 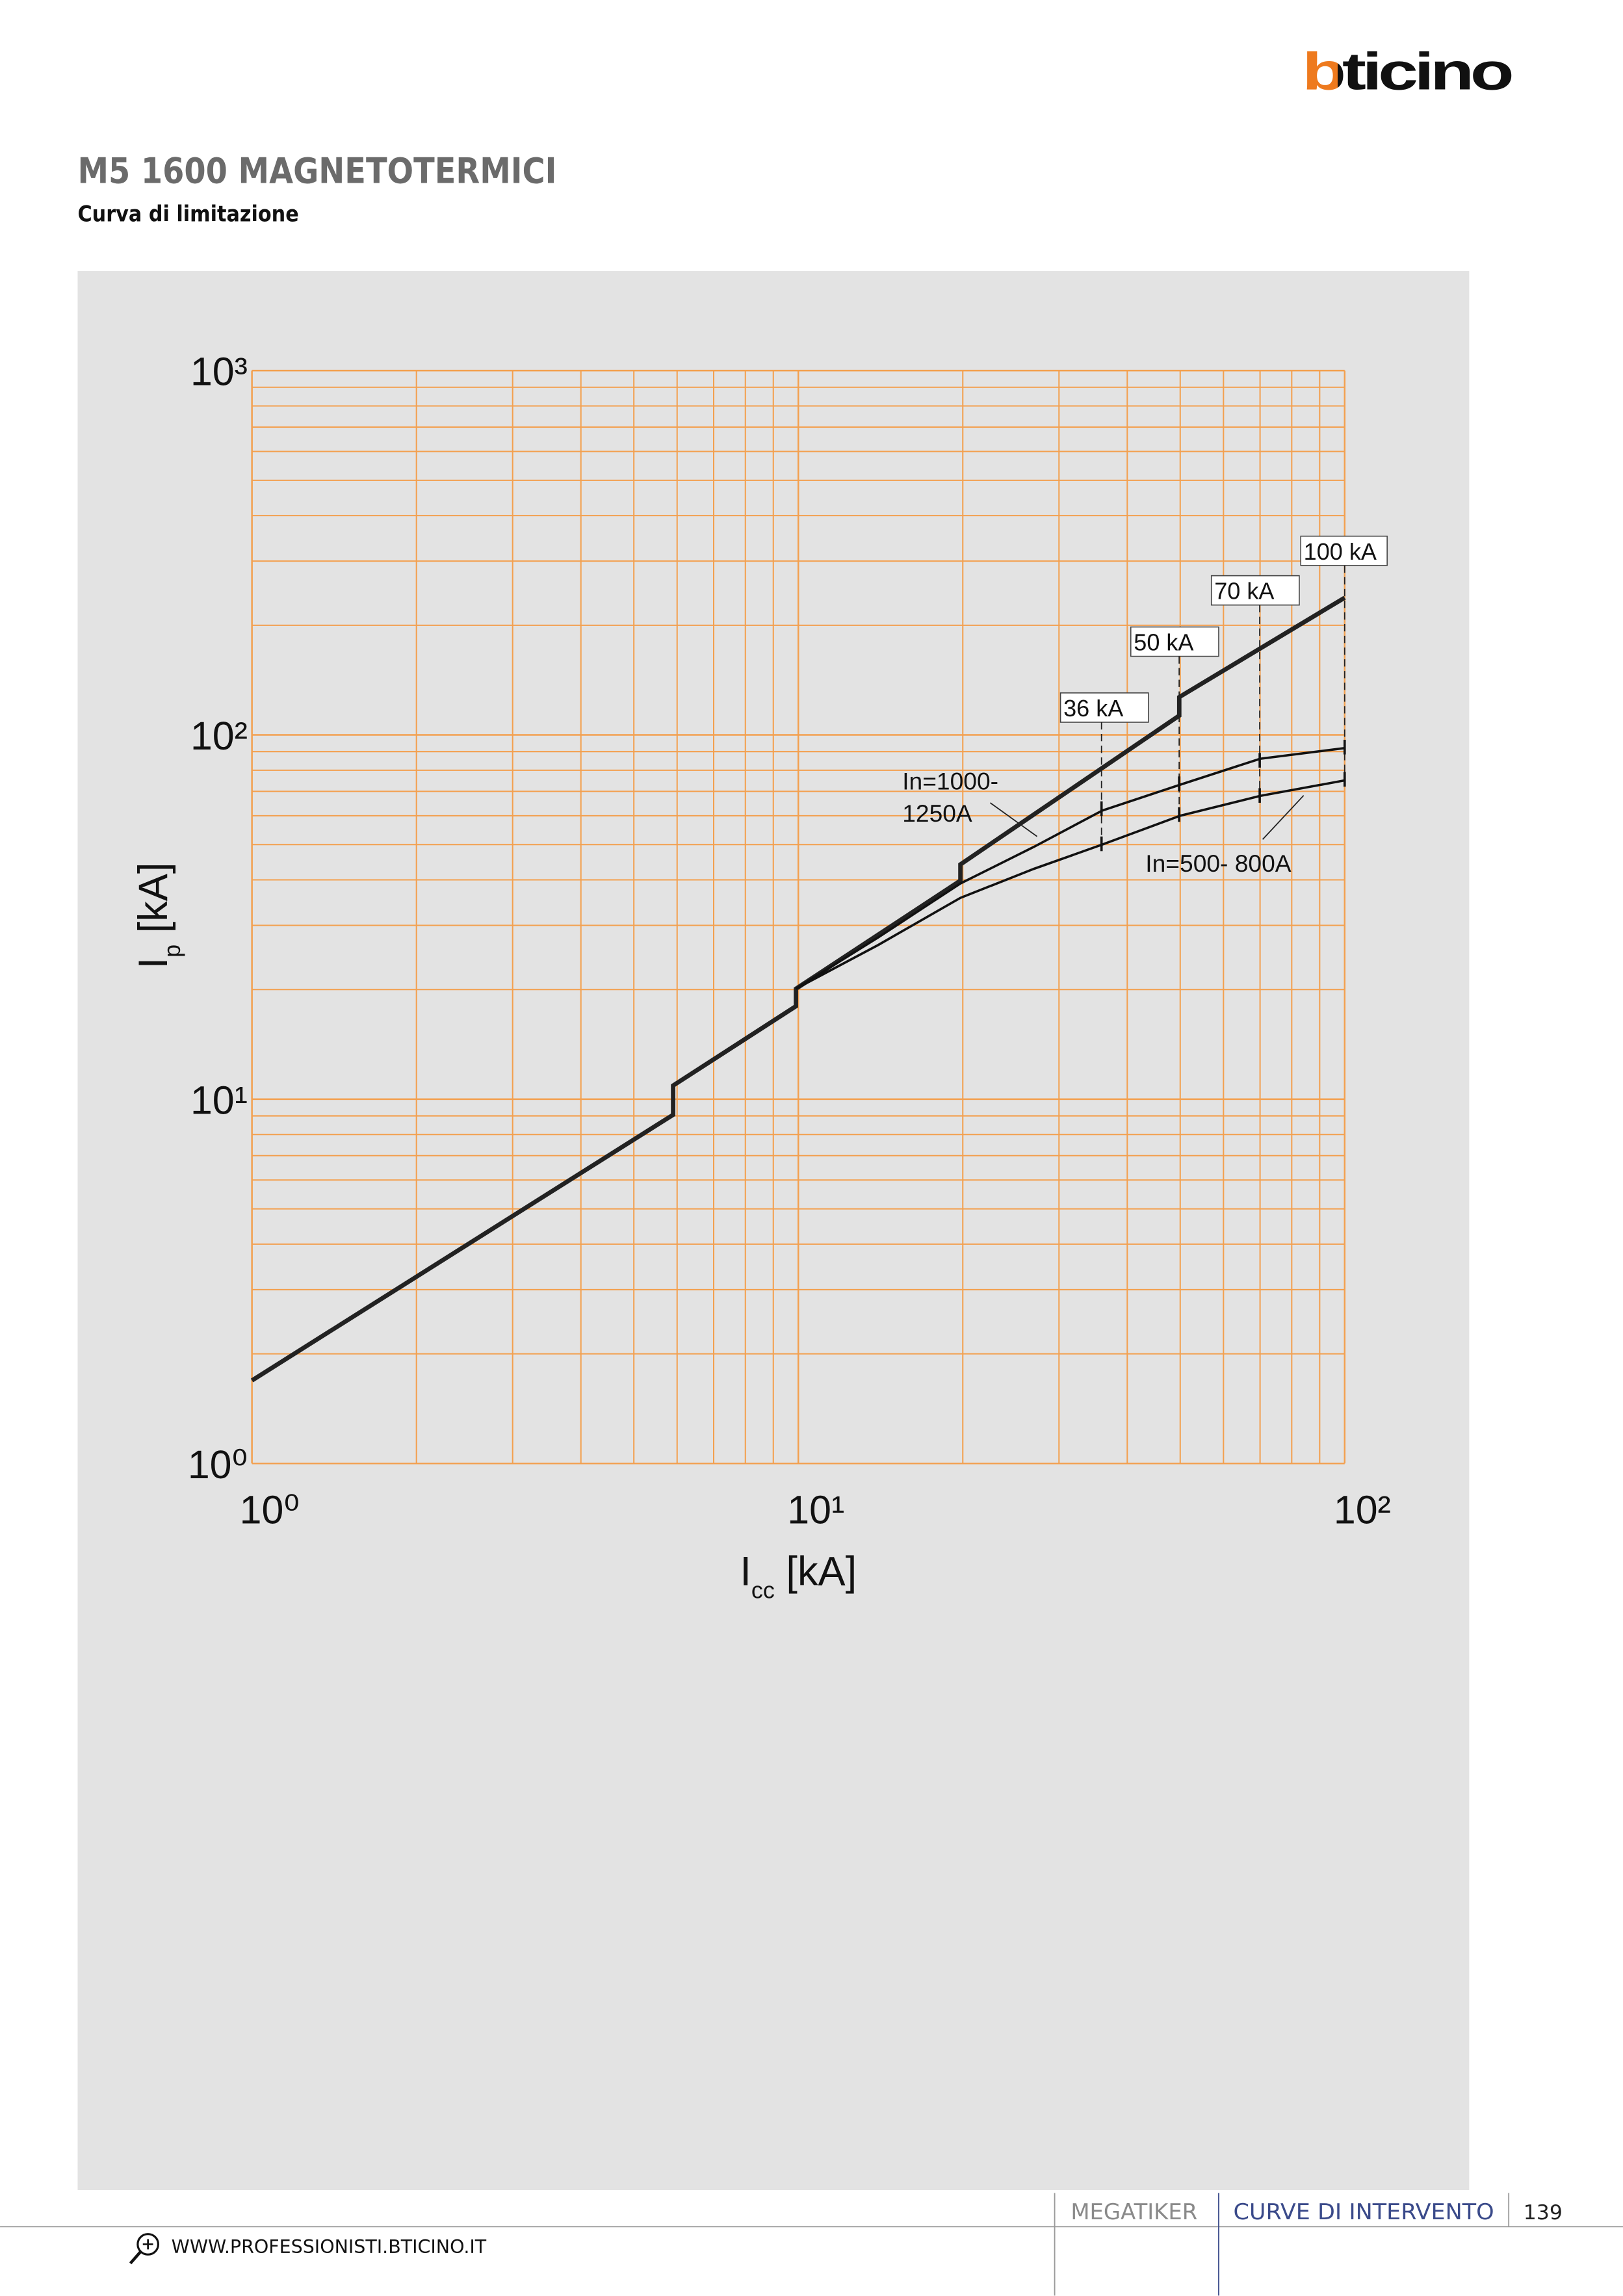 What do you see at coordinates (219, 372) in the screenshot?
I see `y-tick-label: 10³` at bounding box center [219, 372].